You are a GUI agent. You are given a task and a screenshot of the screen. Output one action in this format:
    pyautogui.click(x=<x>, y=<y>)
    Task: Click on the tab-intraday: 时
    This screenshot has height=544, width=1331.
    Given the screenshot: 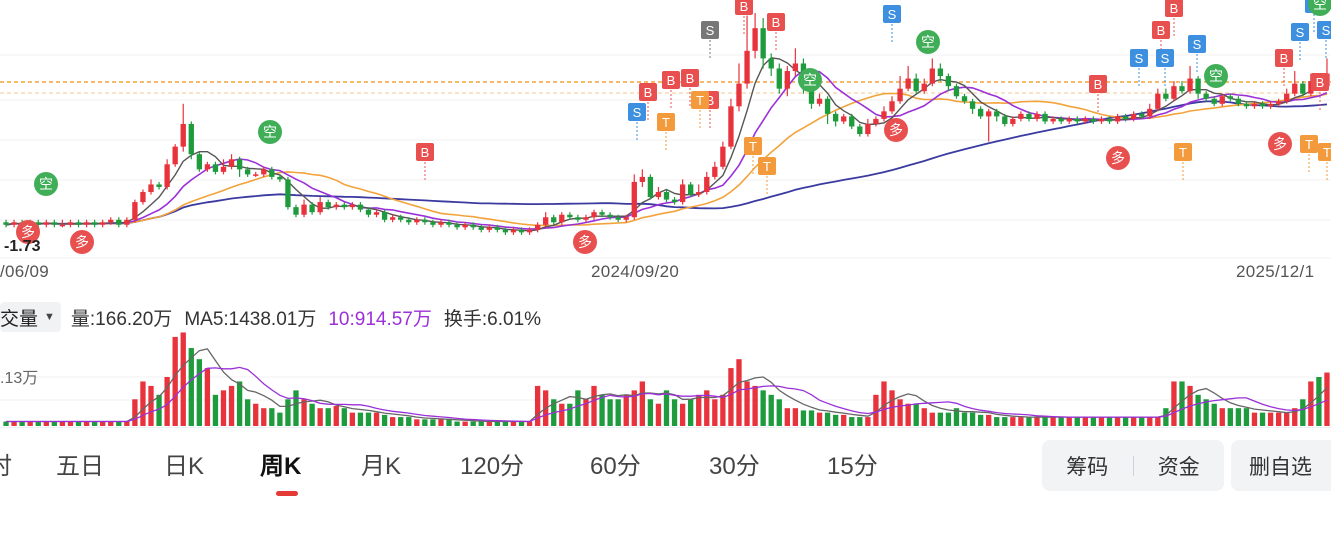 What is the action you would take?
    pyautogui.click(x=6, y=463)
    